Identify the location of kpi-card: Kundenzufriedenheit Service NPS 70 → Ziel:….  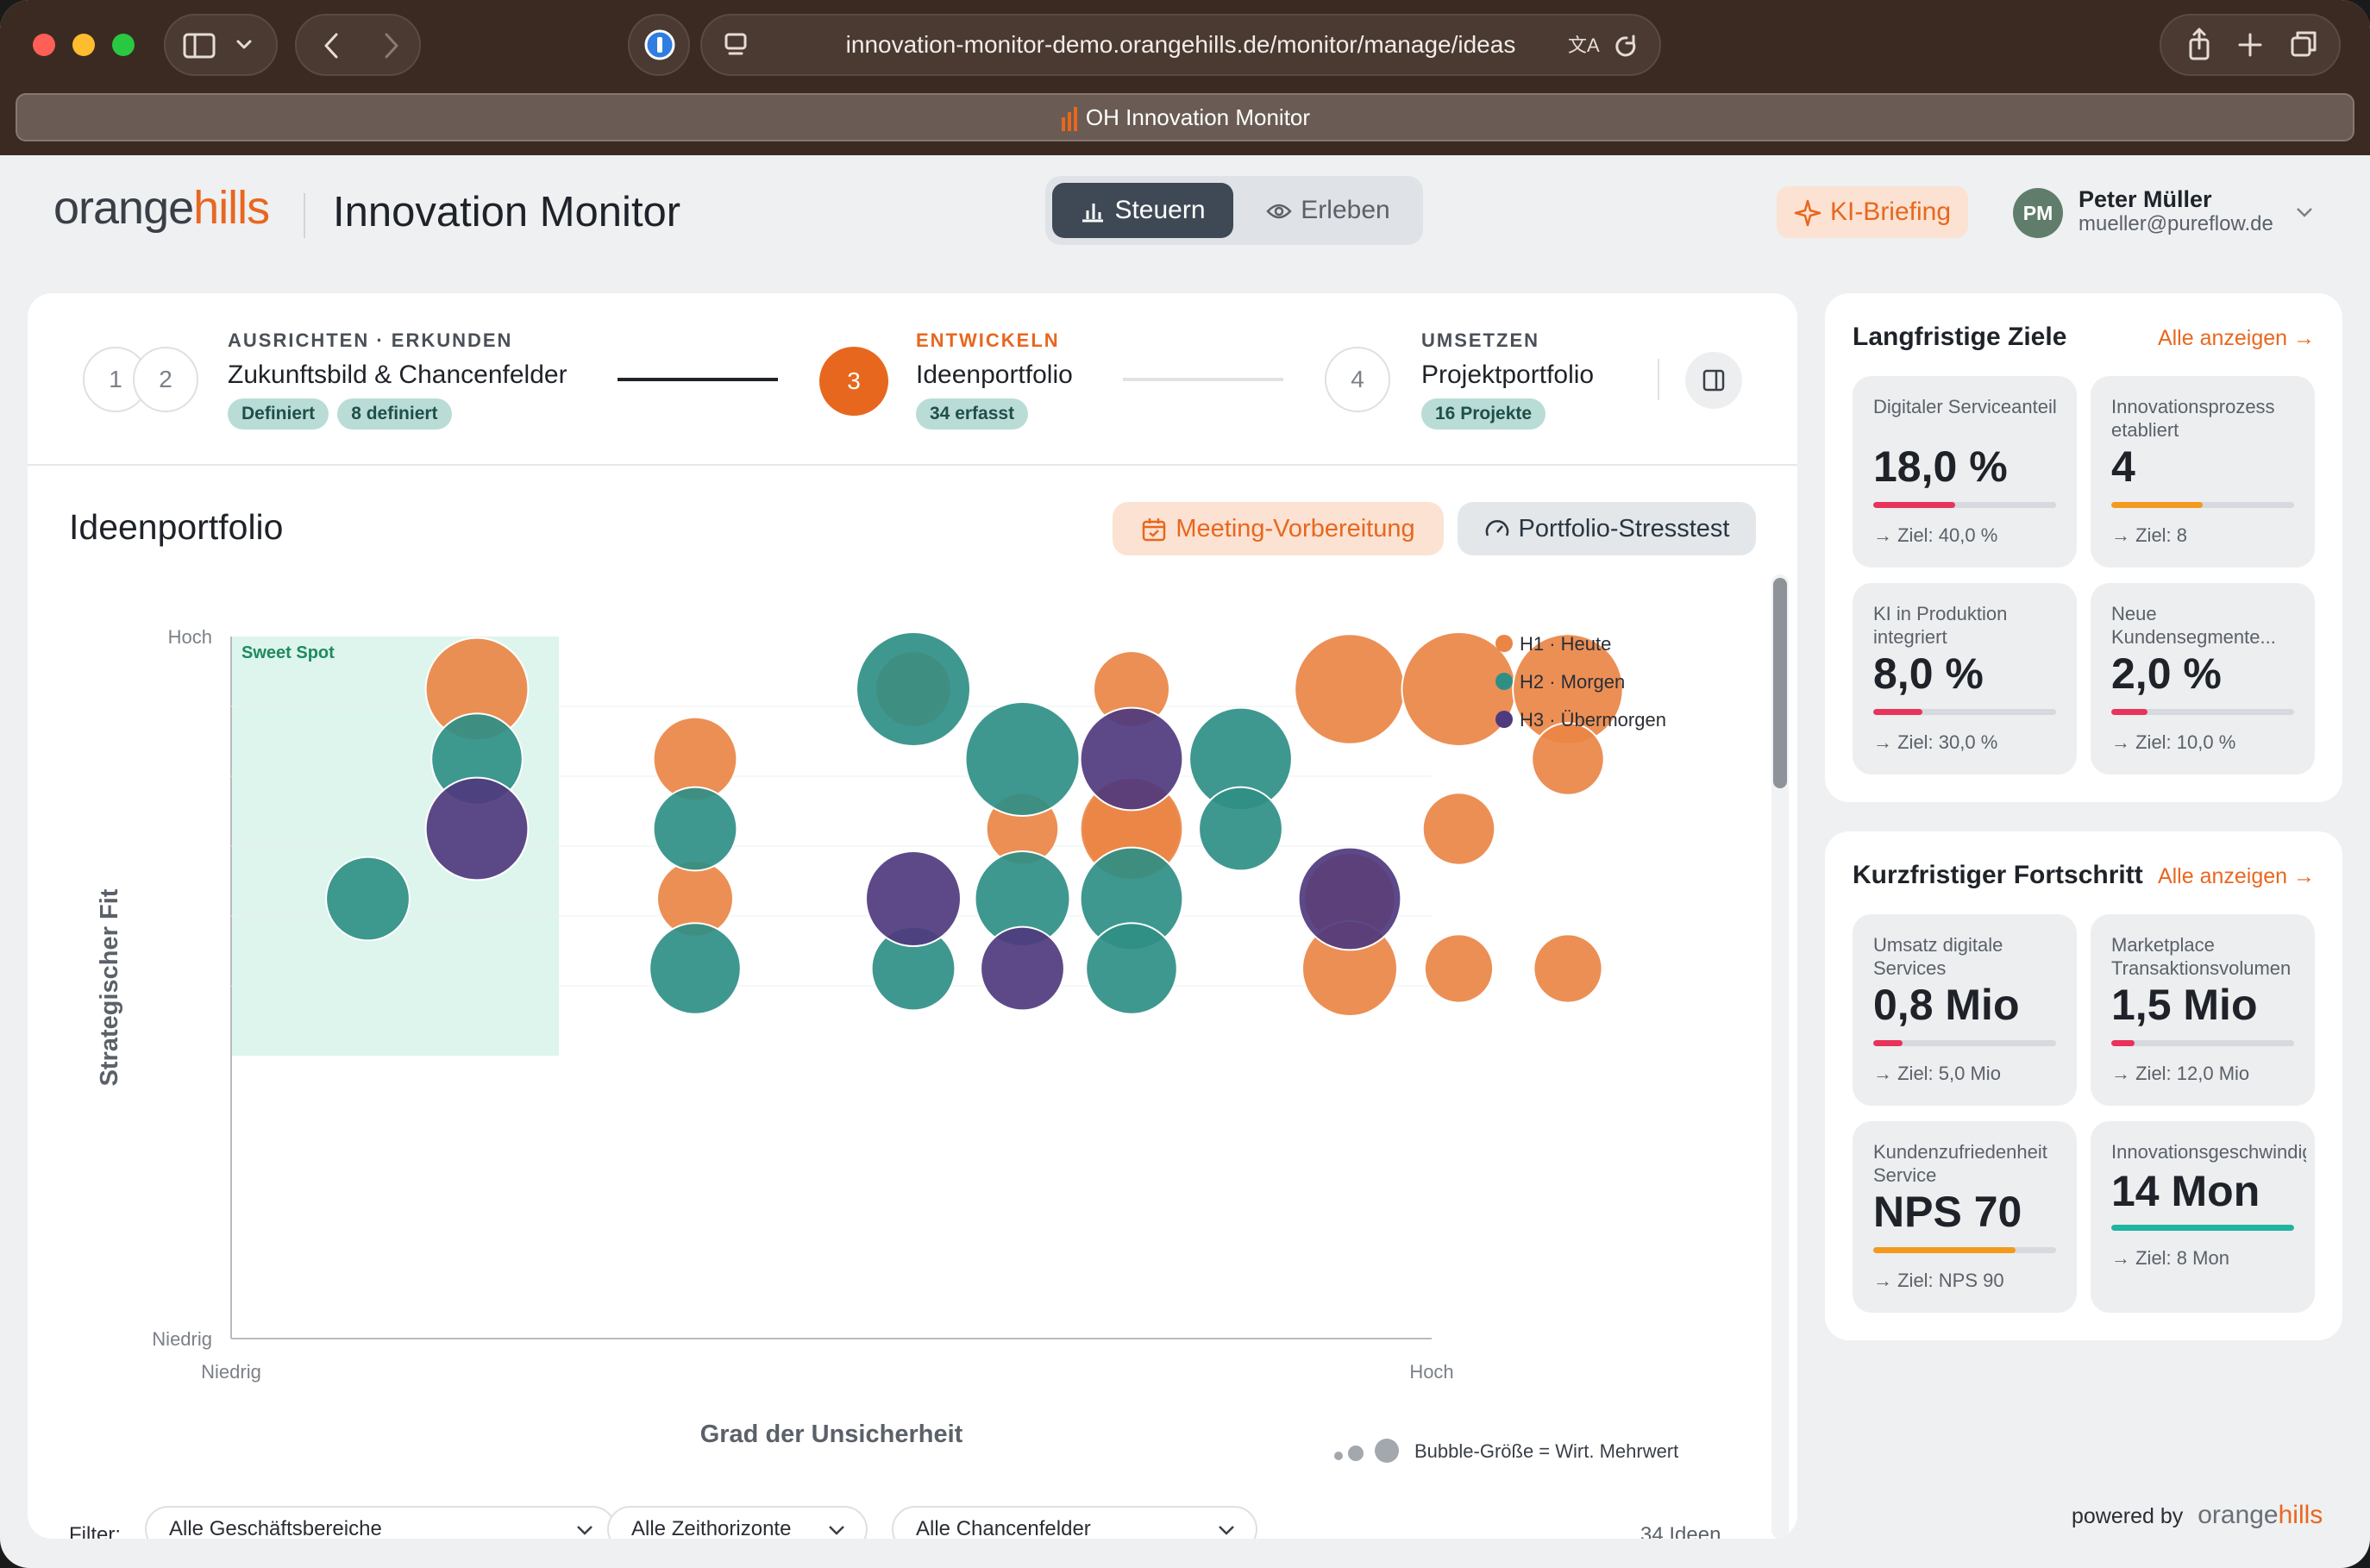
(1965, 1217).